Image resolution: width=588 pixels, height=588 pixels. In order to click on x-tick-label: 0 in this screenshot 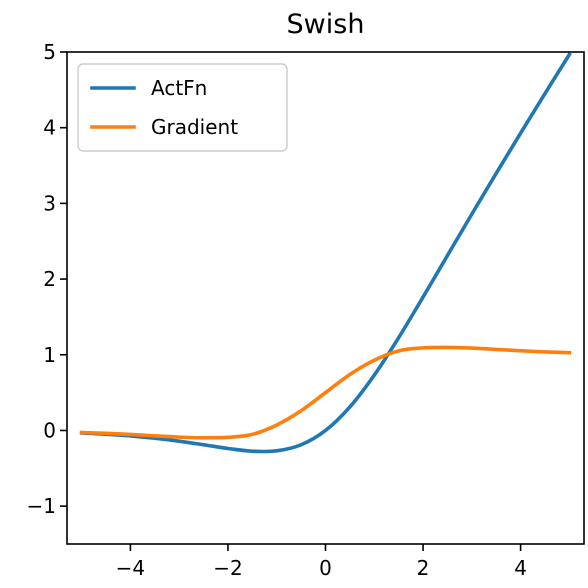, I will do `click(325, 568)`.